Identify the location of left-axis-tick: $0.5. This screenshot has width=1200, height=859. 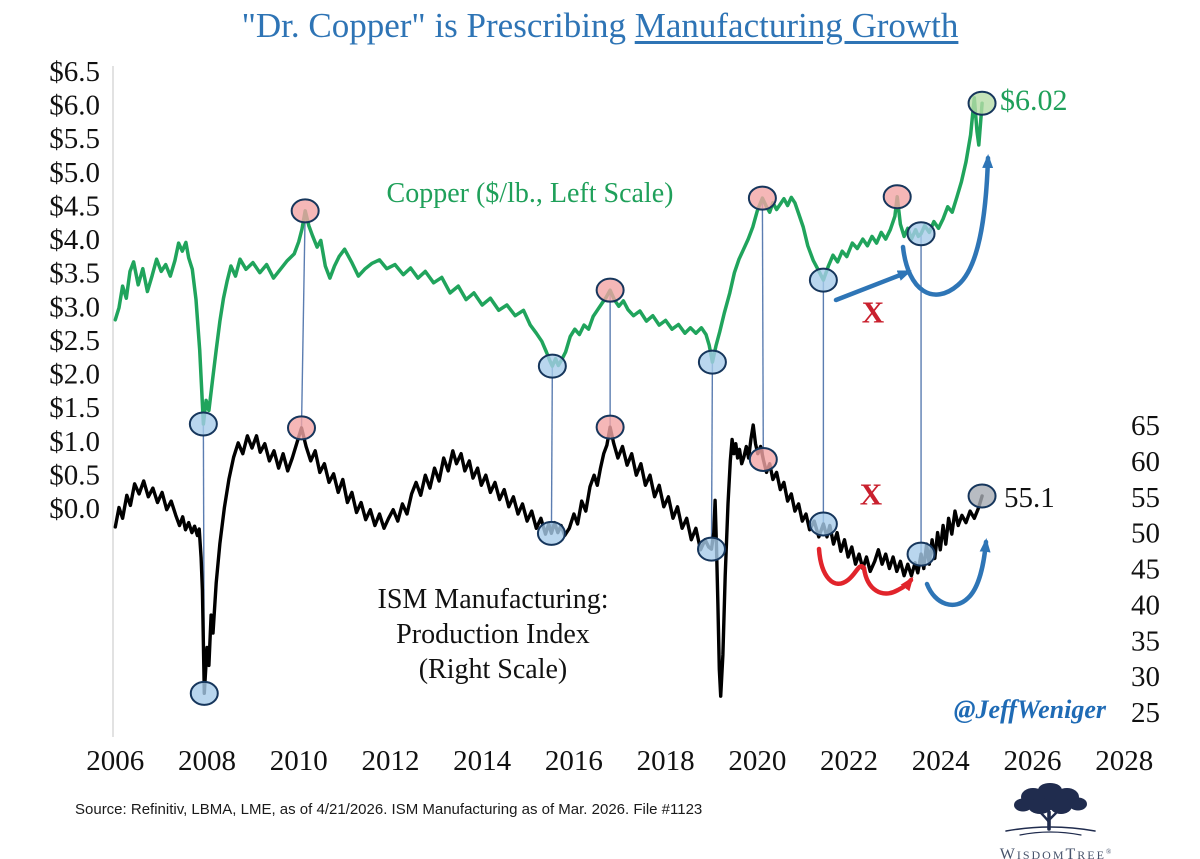
(74, 475).